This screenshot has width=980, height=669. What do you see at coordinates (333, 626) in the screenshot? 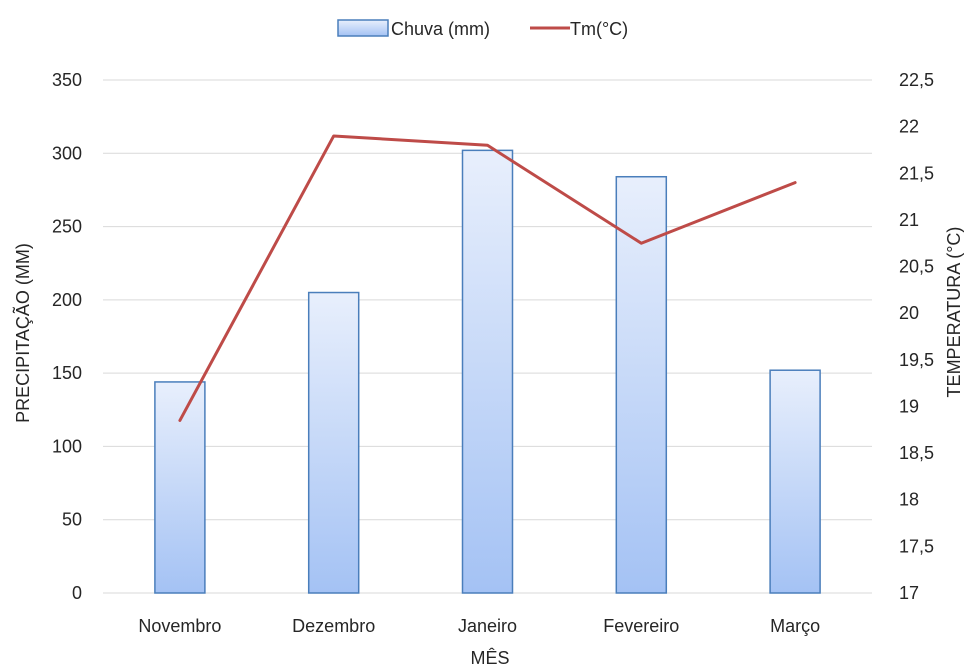
I see `x-tick-label: Dezembro` at bounding box center [333, 626].